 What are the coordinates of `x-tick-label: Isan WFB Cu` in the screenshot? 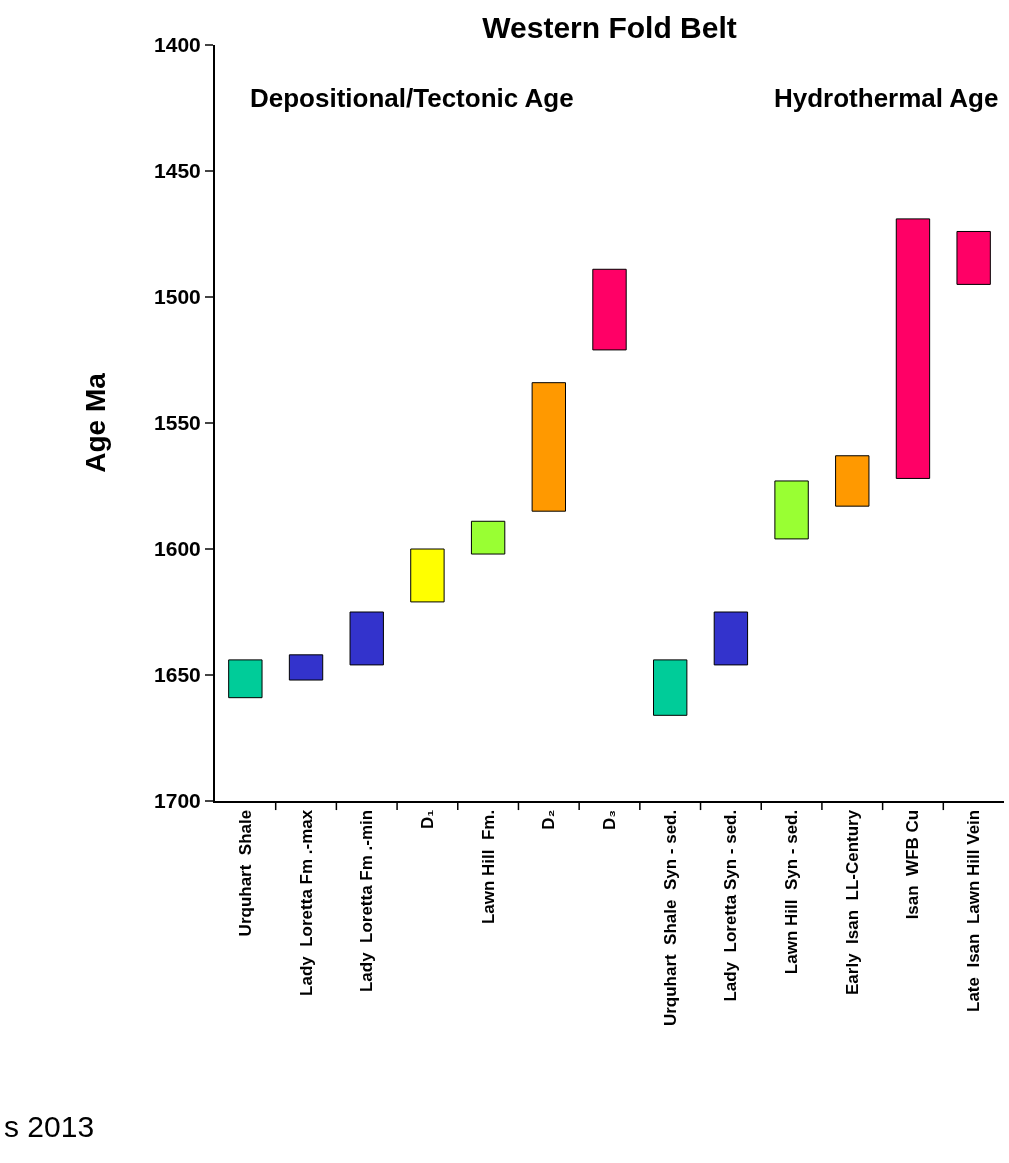 It's located at (913, 864).